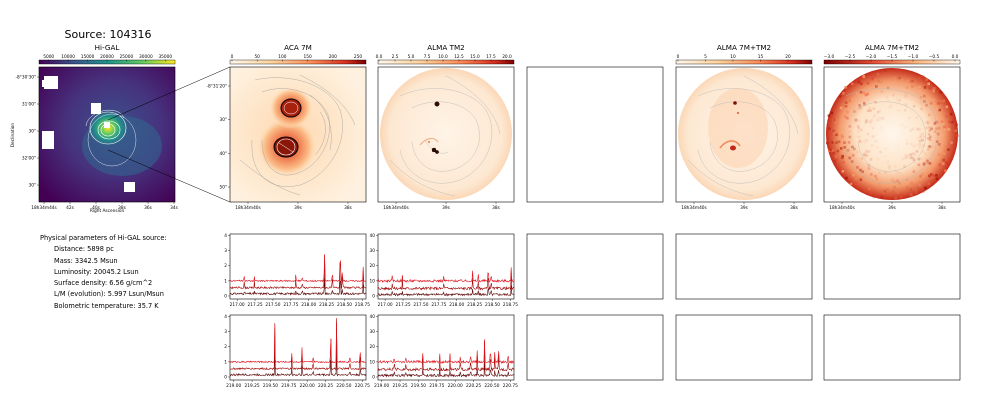  What do you see at coordinates (744, 47) in the screenshot?
I see `combo-title: ALMA 7M+TM2` at bounding box center [744, 47].